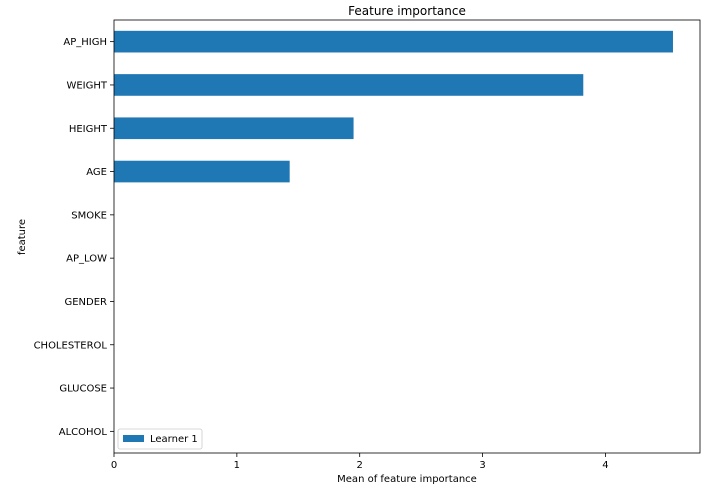  Describe the element at coordinates (85, 302) in the screenshot. I see `y-tick-label: GENDER` at that location.